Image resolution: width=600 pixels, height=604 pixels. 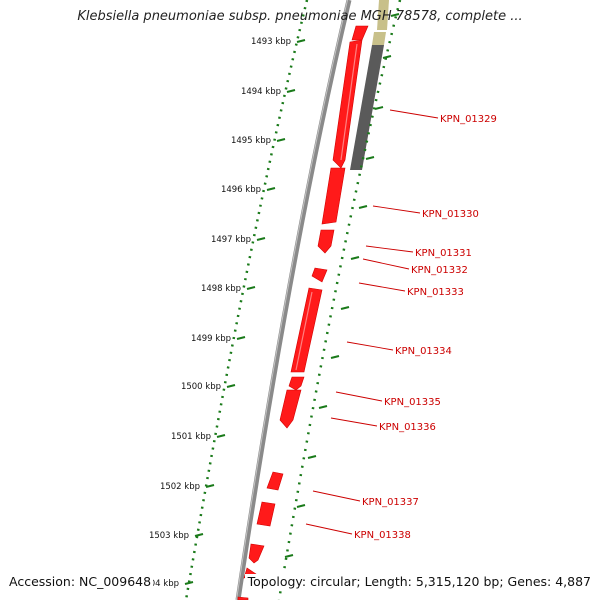 I want to click on ruler-tick-label: 1499 kbp, so click(x=211, y=339).